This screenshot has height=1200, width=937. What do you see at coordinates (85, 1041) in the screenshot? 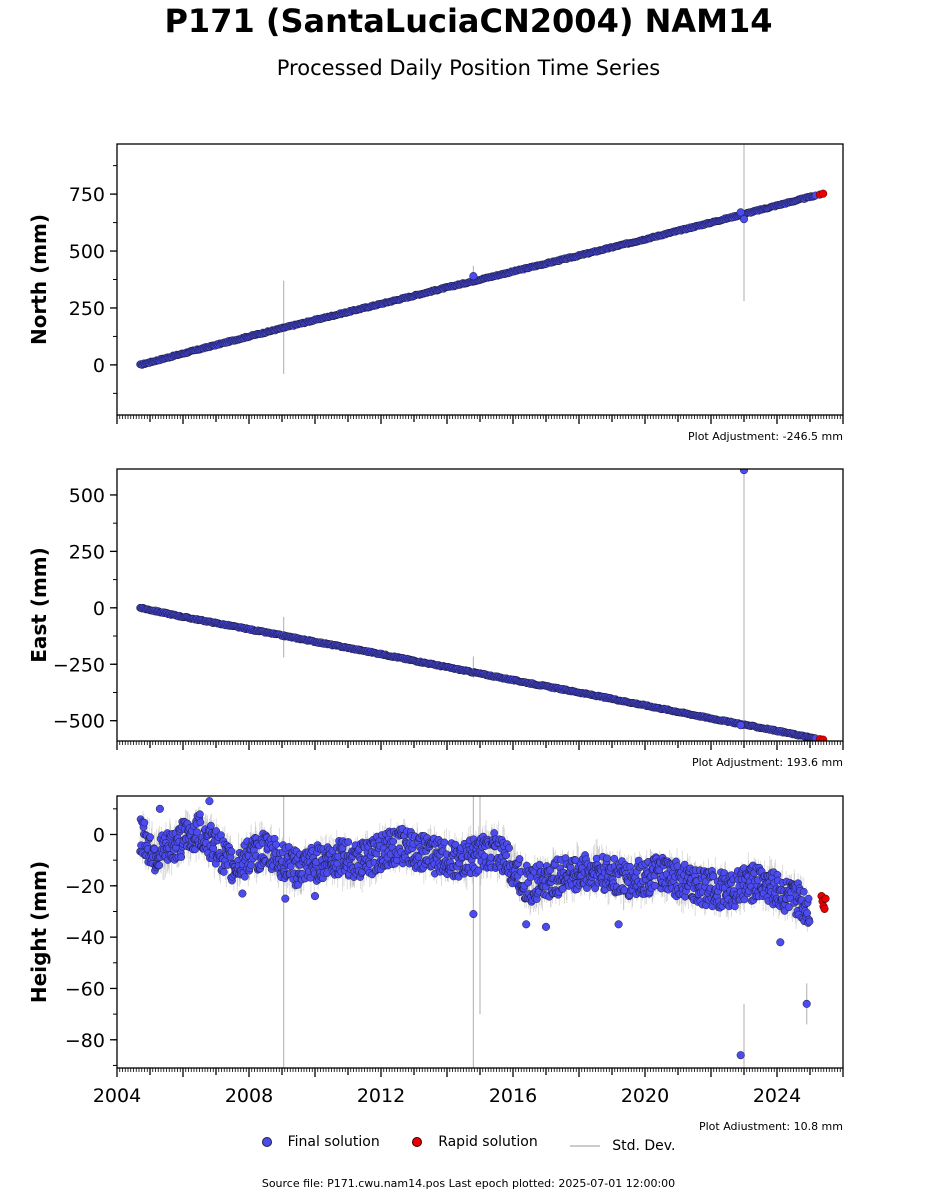
I see `y-tick-label: −80` at bounding box center [85, 1041].